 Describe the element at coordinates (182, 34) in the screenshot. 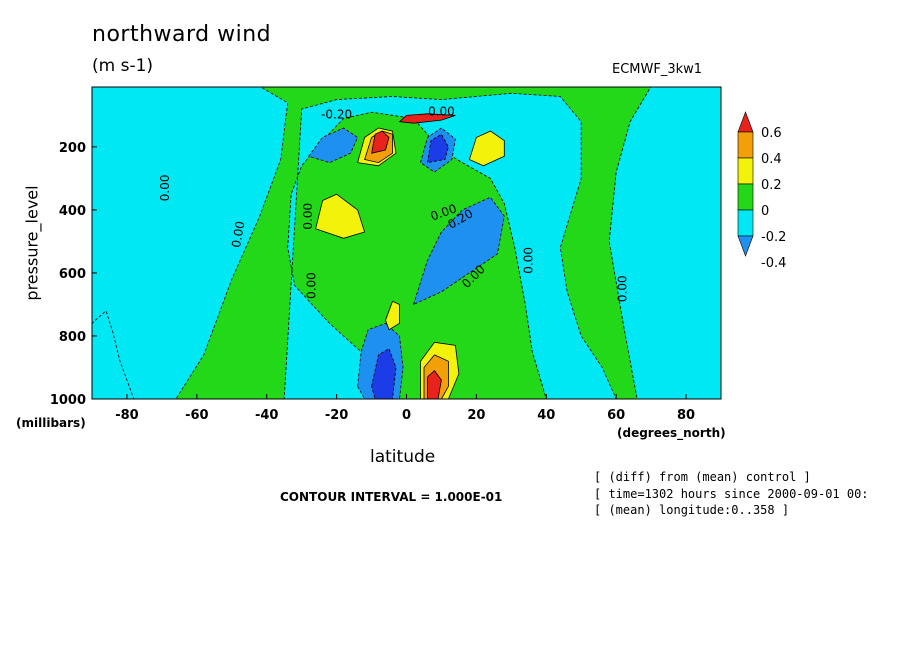

I see `chart-title: northward wind` at that location.